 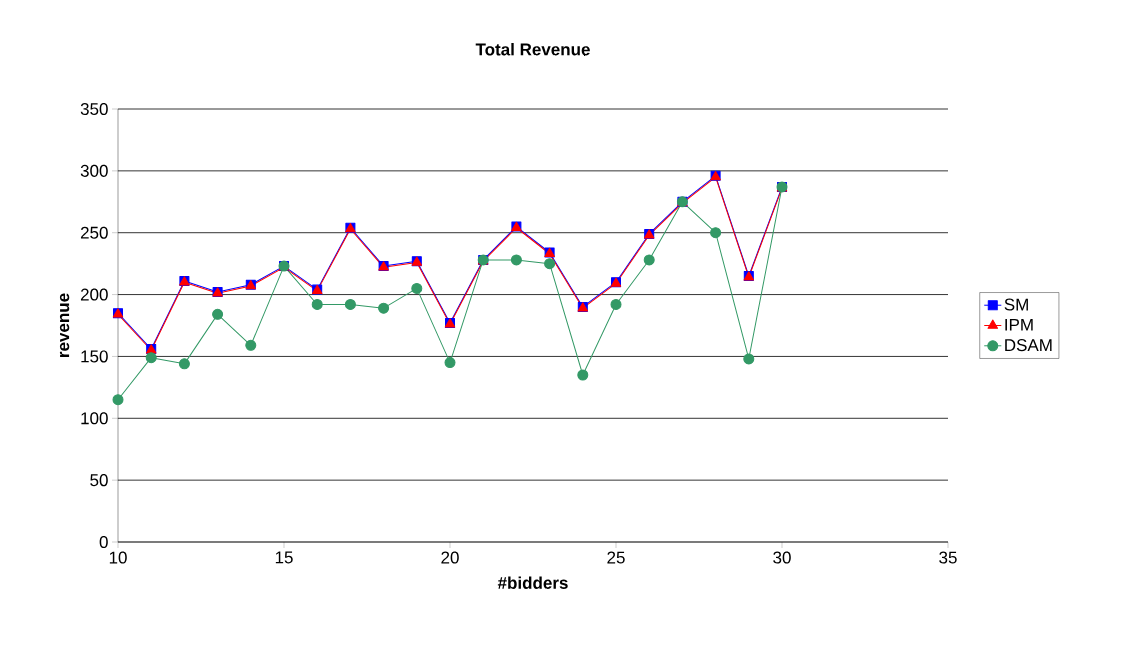 What do you see at coordinates (948, 557) in the screenshot?
I see `x-tick-label: 35` at bounding box center [948, 557].